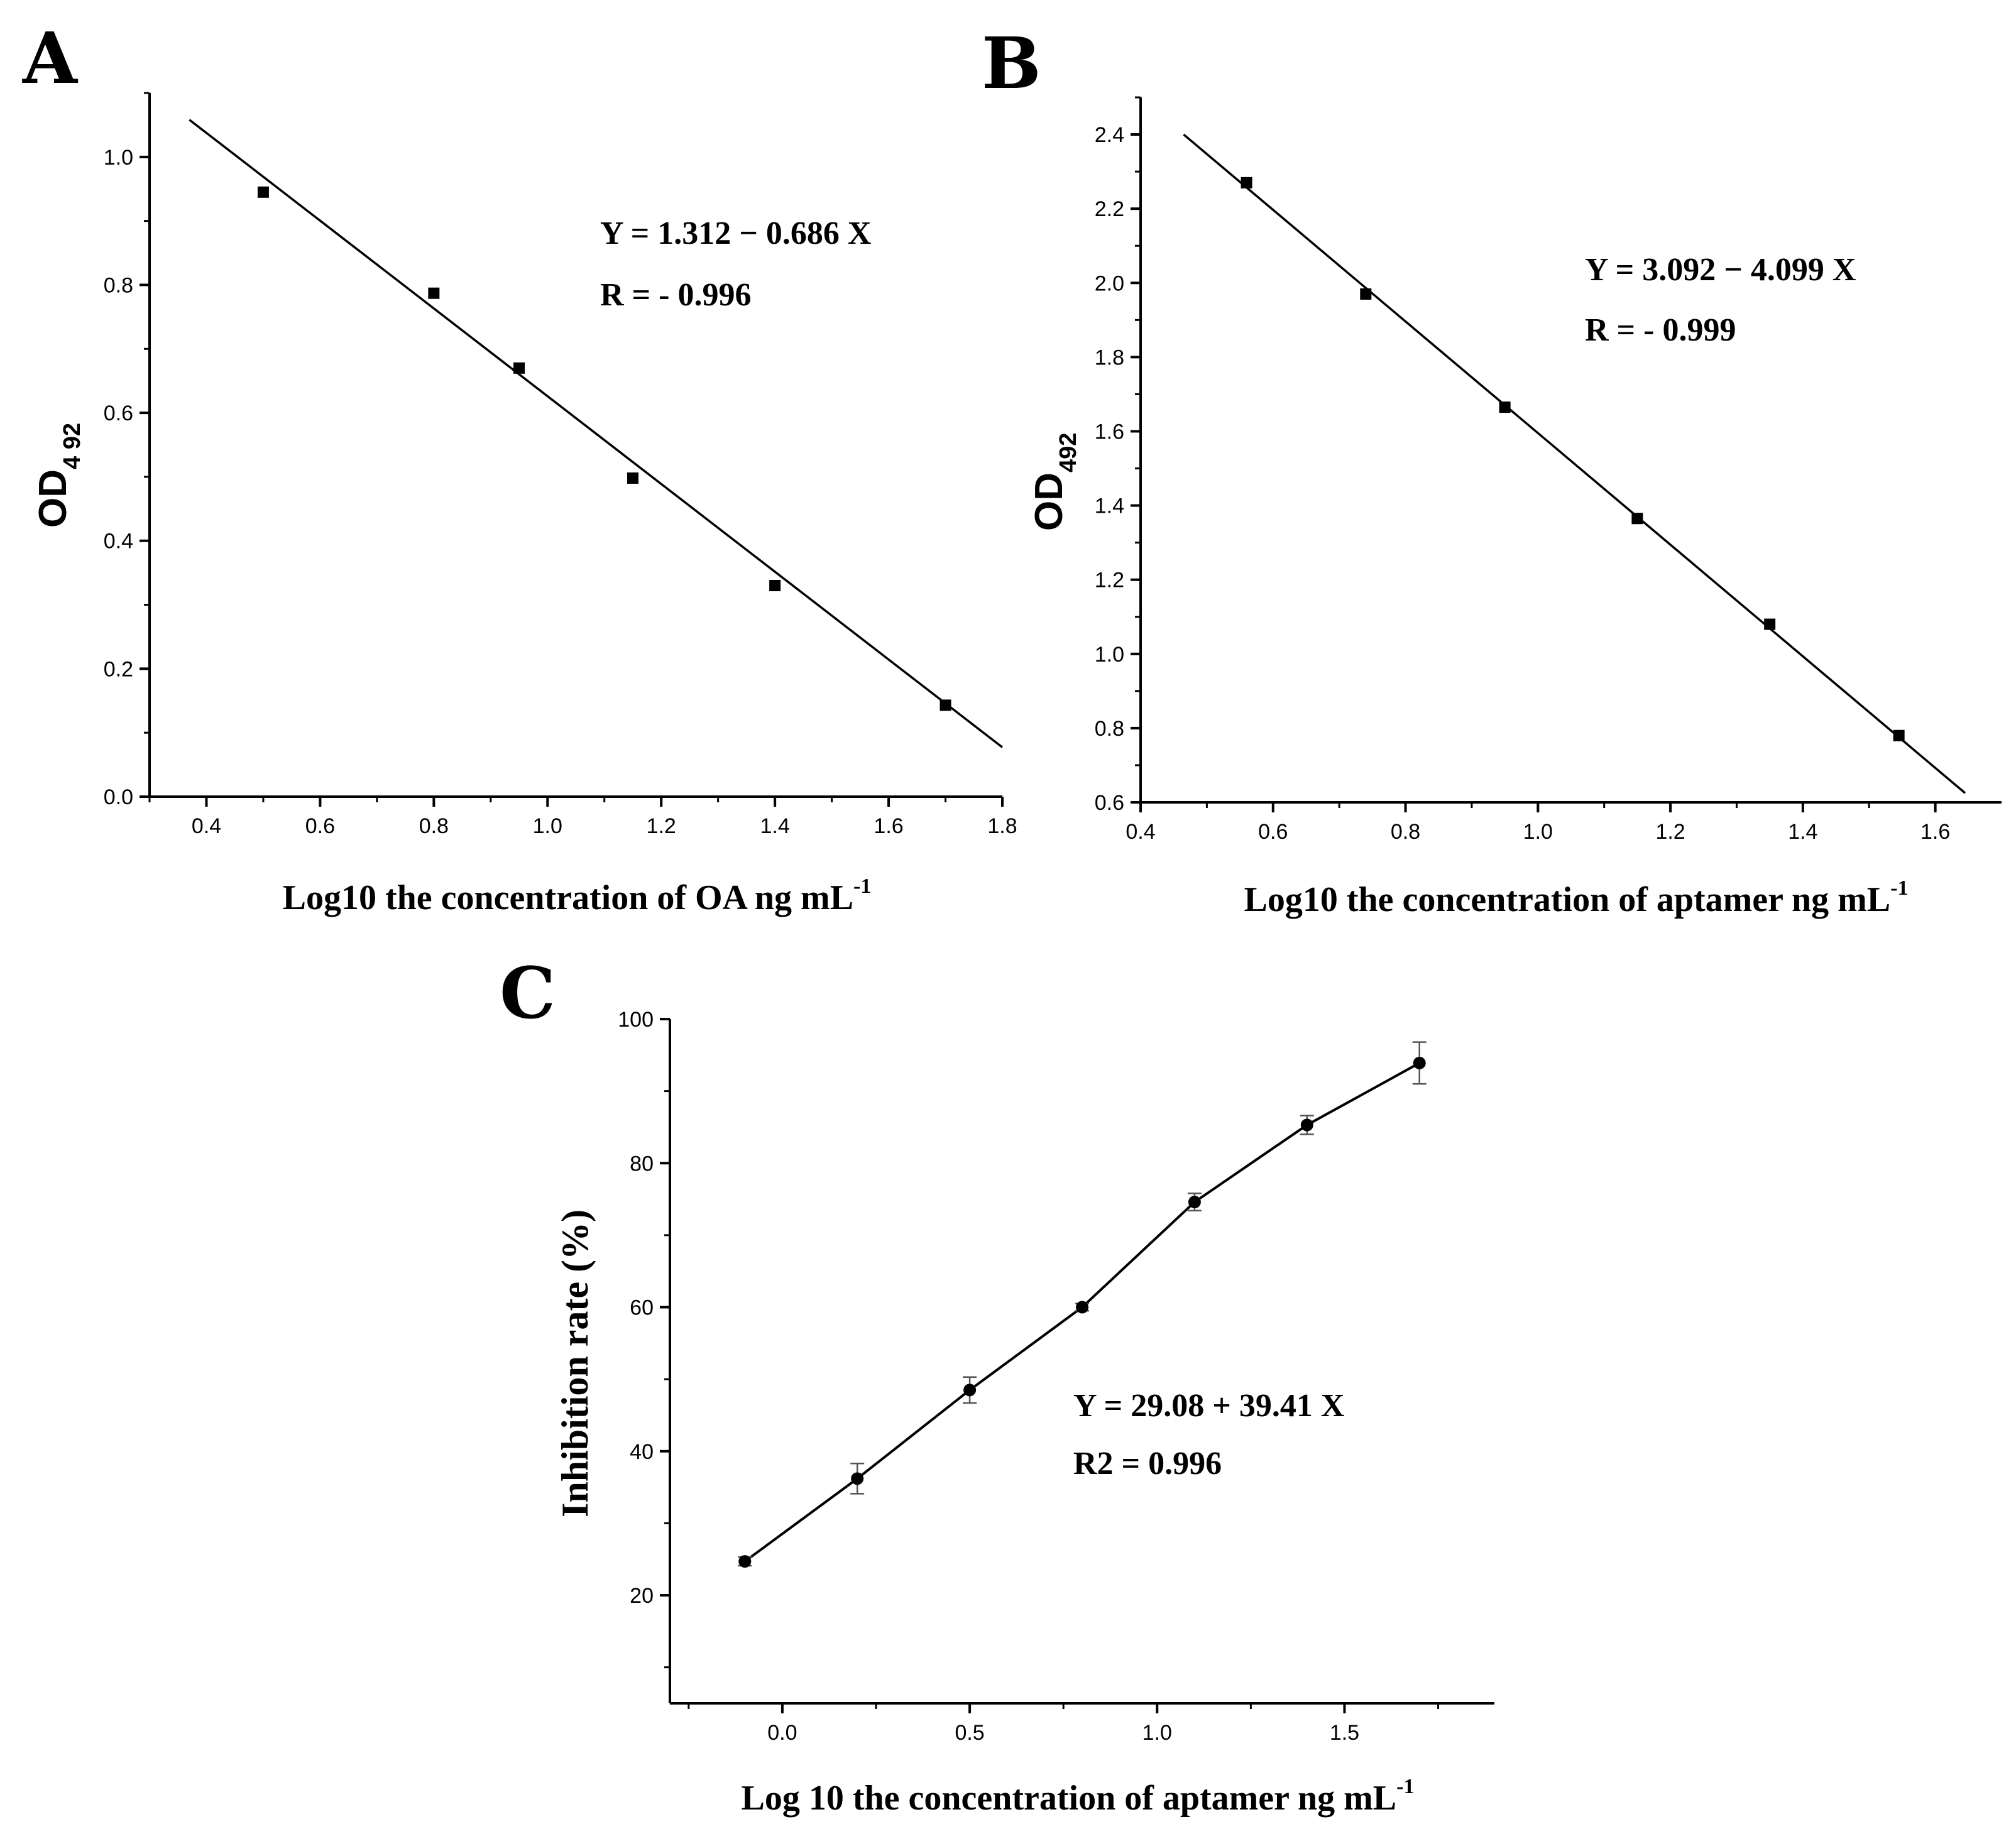 This screenshot has height=1834, width=2016. Describe the element at coordinates (1721, 270) in the screenshot. I see `panel-b-equation: Y = 3.092 − 4.099 X` at that location.